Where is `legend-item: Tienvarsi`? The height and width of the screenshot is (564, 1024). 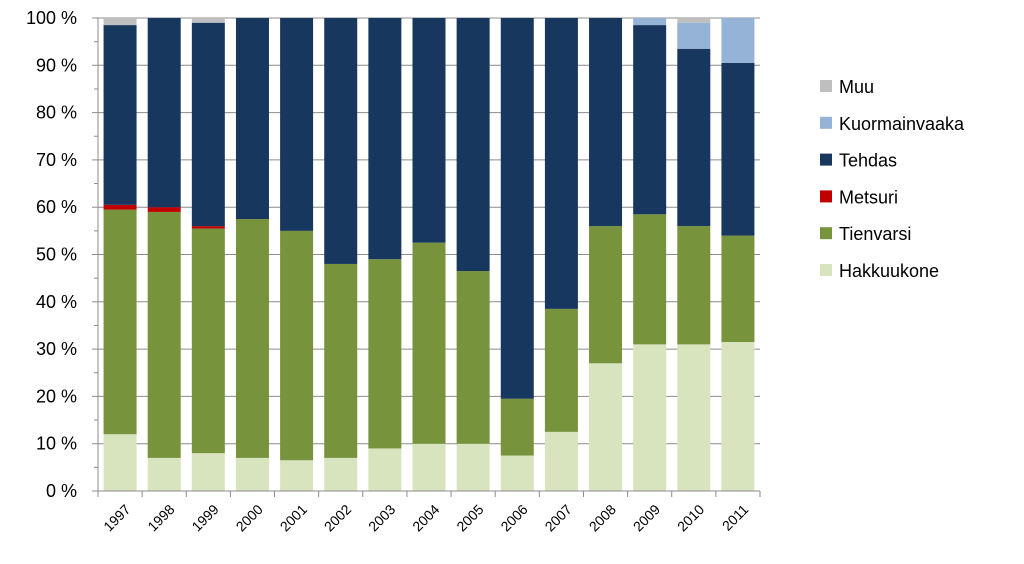 legend-item: Tienvarsi is located at coordinates (865, 234).